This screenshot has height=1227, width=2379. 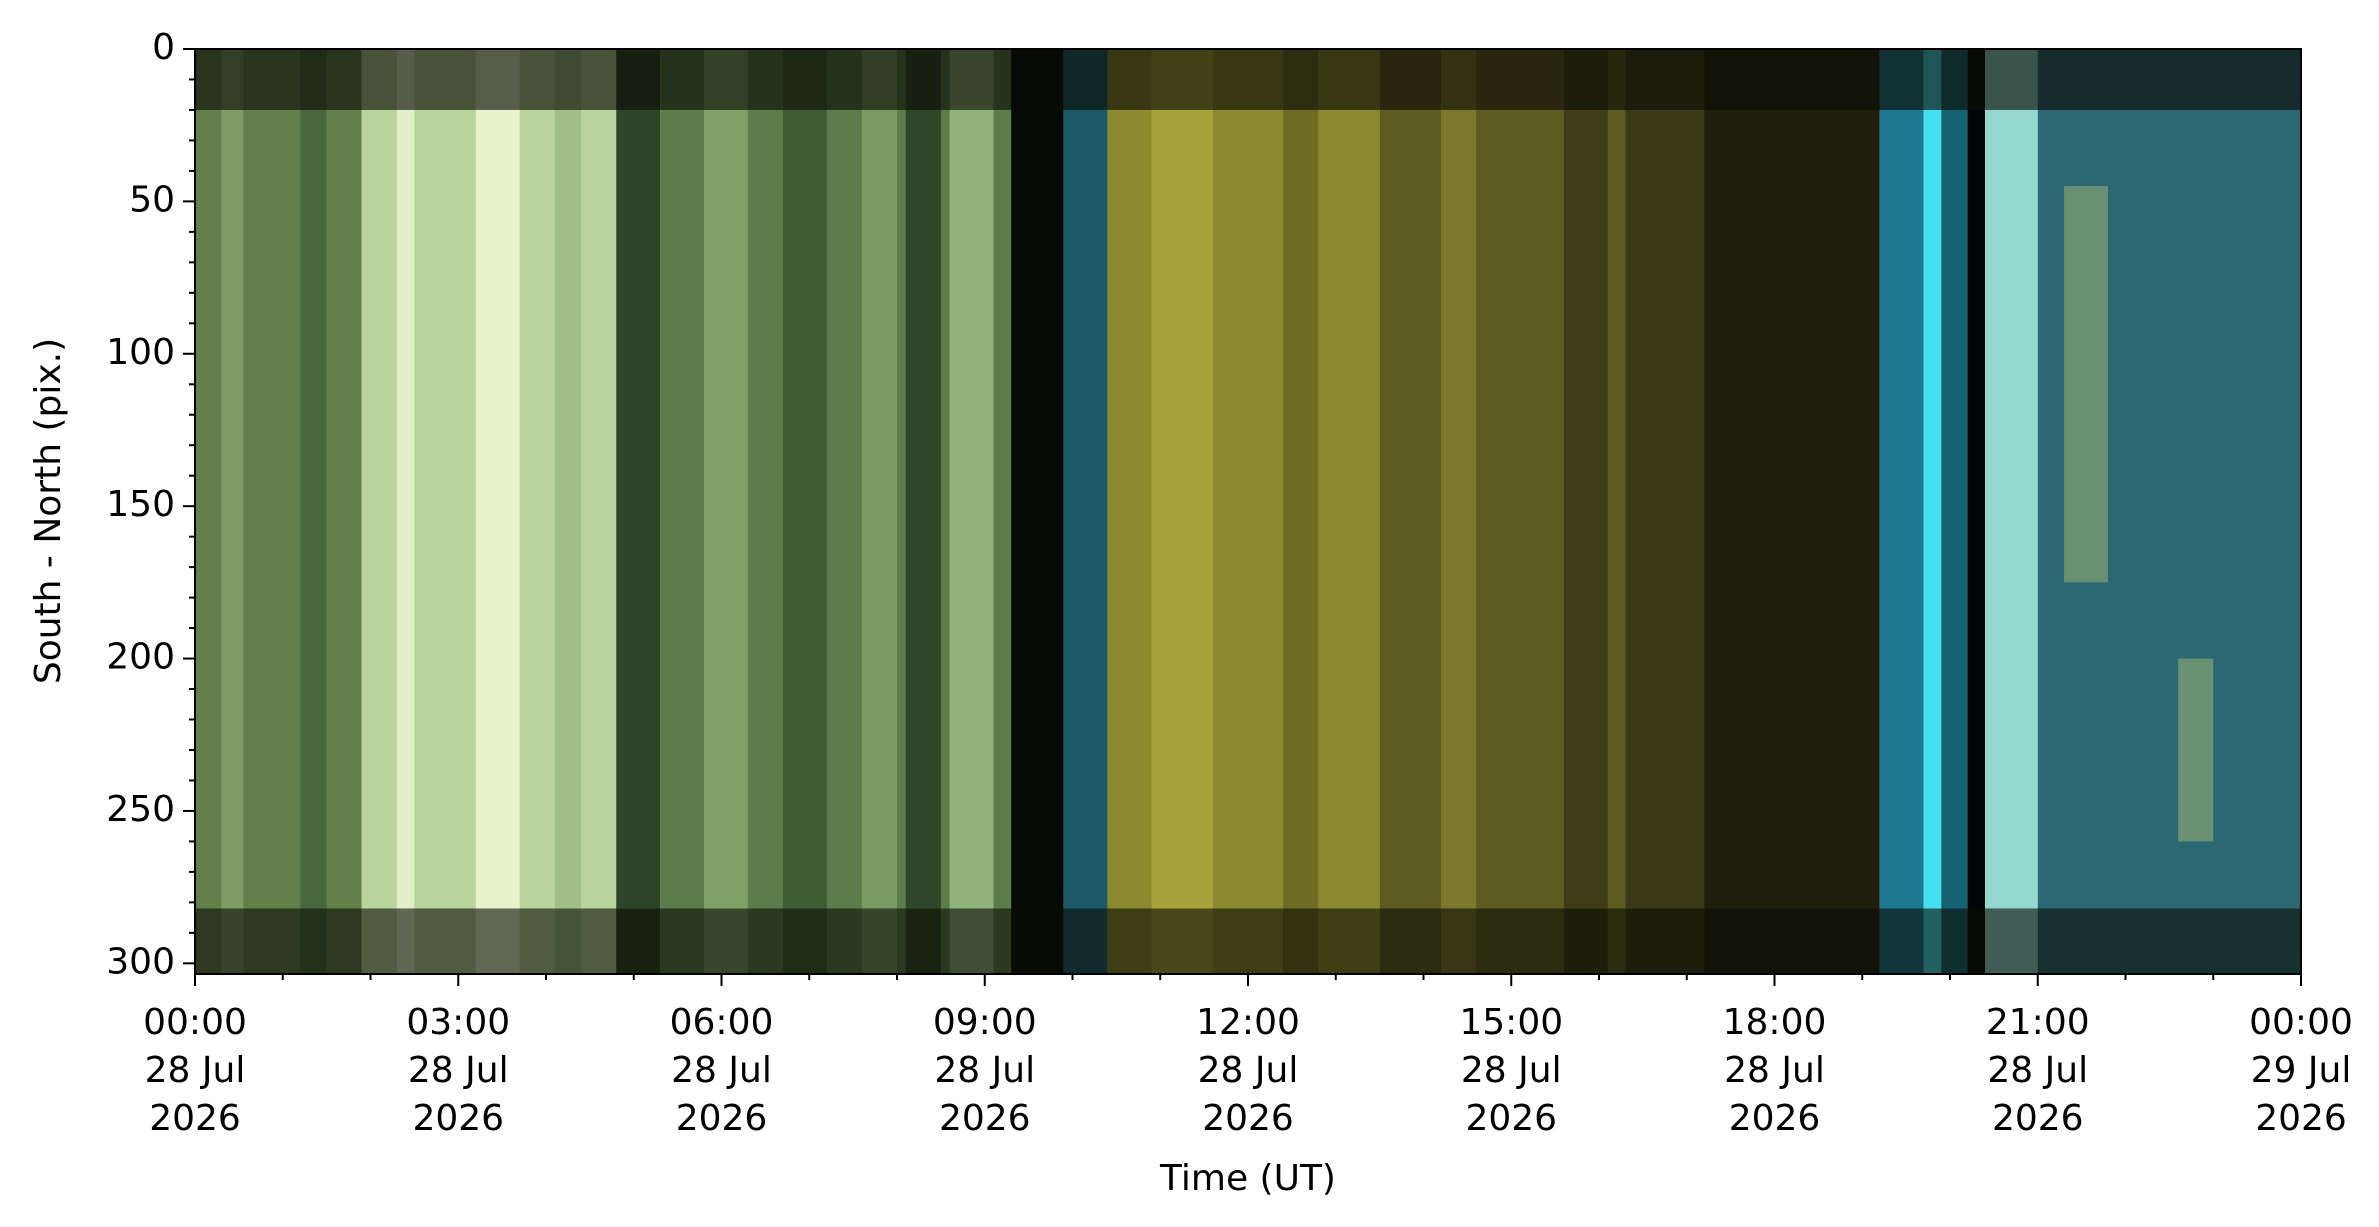 What do you see at coordinates (722, 1022) in the screenshot?
I see `x-tick-label: 06:00` at bounding box center [722, 1022].